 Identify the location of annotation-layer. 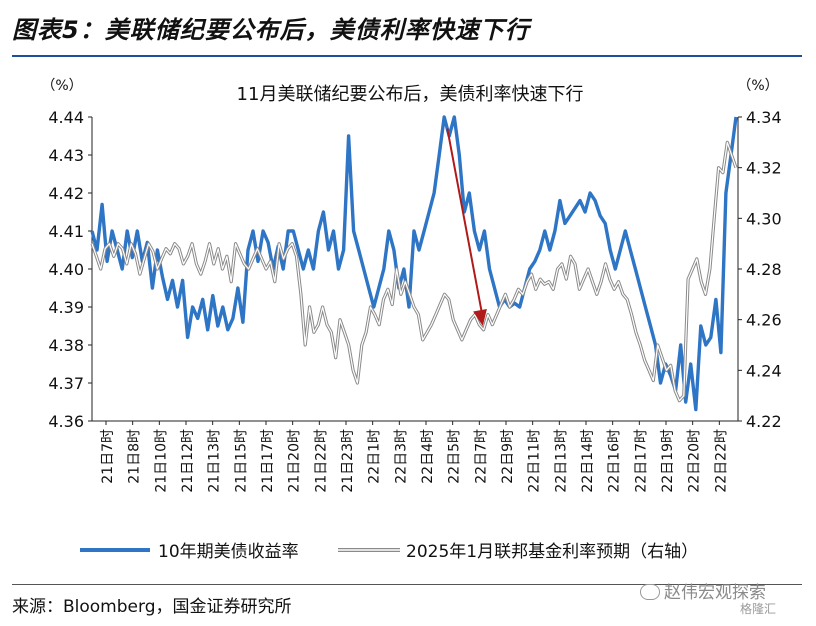
(466, 227).